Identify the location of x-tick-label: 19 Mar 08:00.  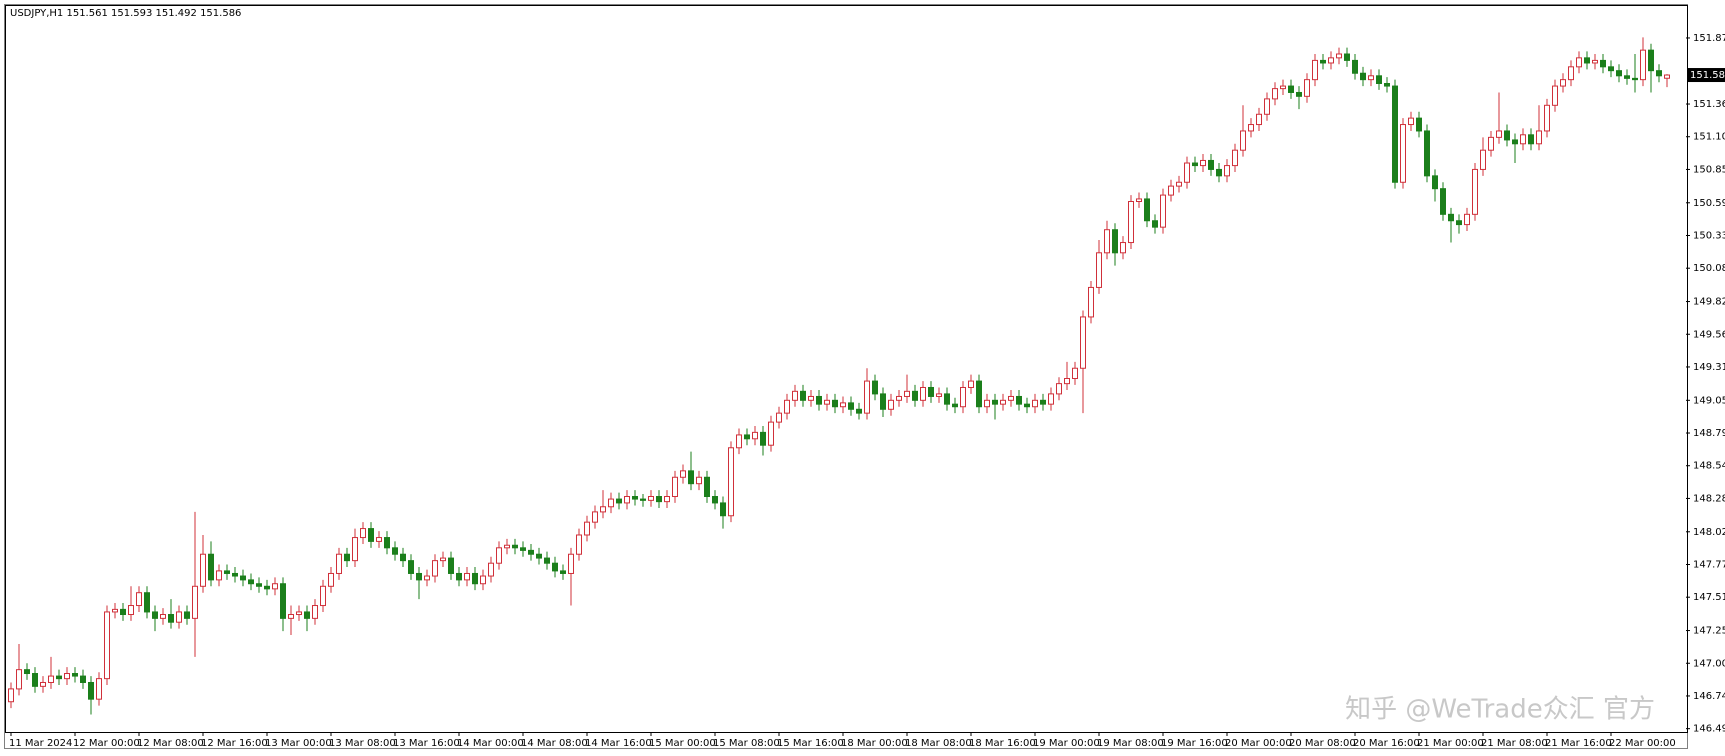
(1130, 743).